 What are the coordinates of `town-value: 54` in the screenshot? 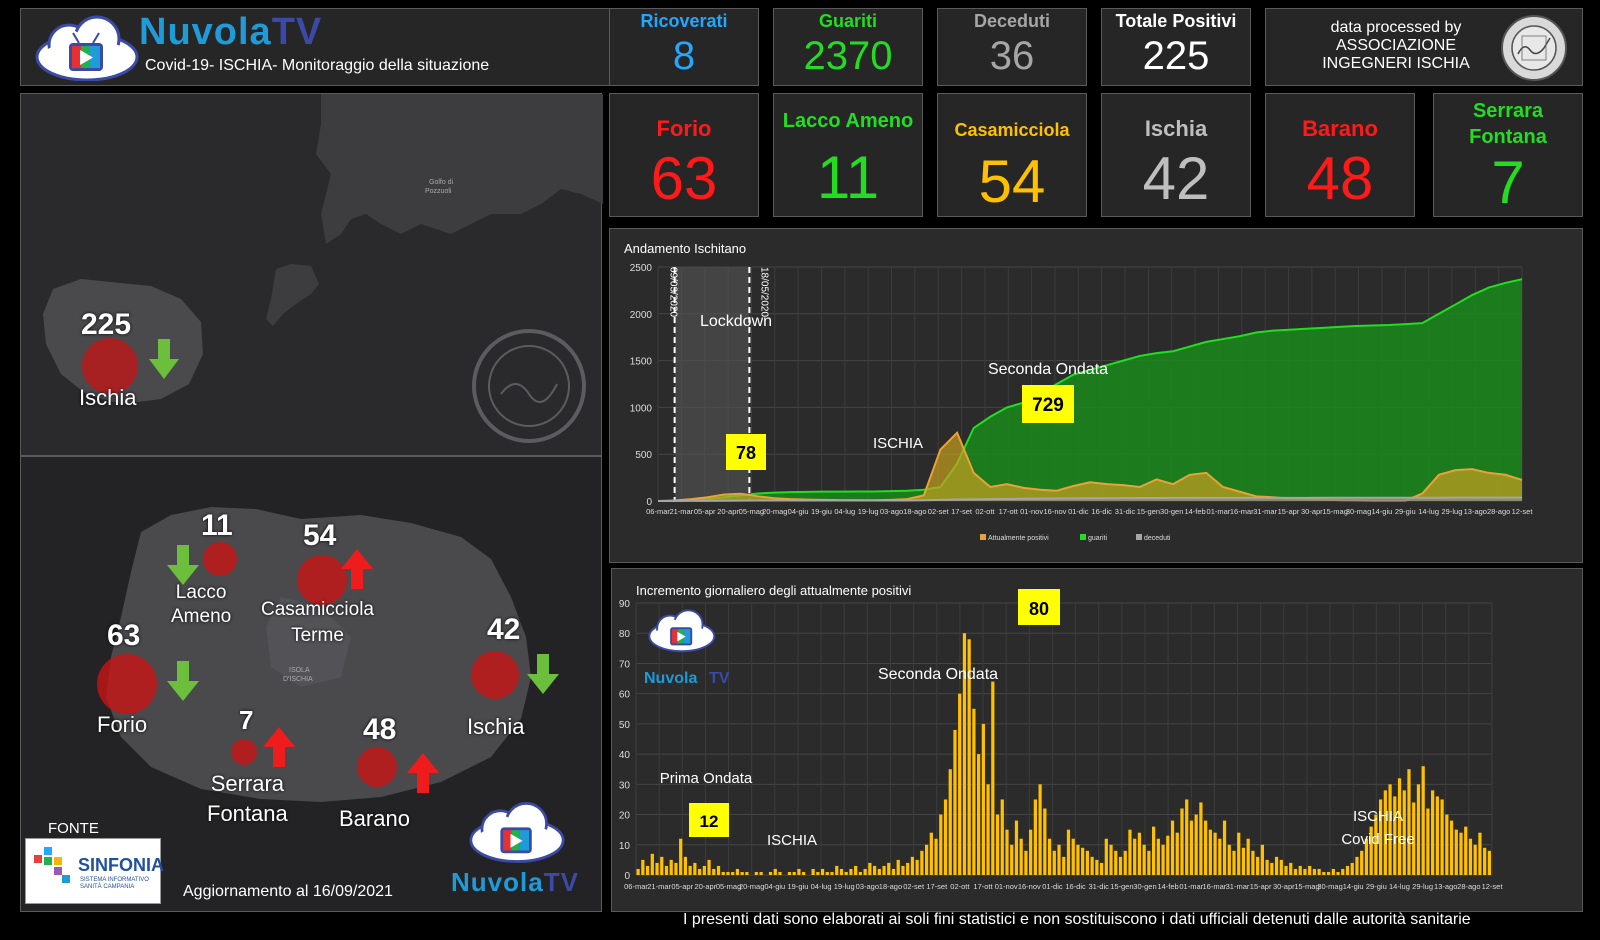 It's located at (1012, 181).